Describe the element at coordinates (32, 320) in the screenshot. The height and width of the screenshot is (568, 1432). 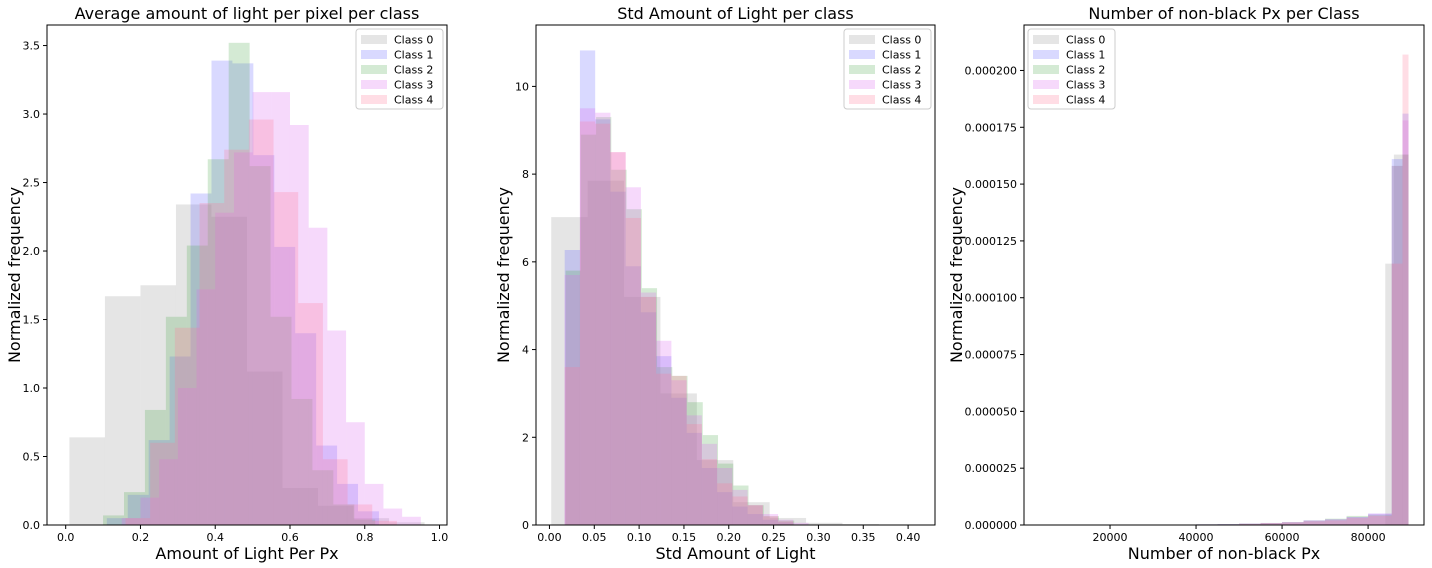
I see `y-tick-label: 1.5` at that location.